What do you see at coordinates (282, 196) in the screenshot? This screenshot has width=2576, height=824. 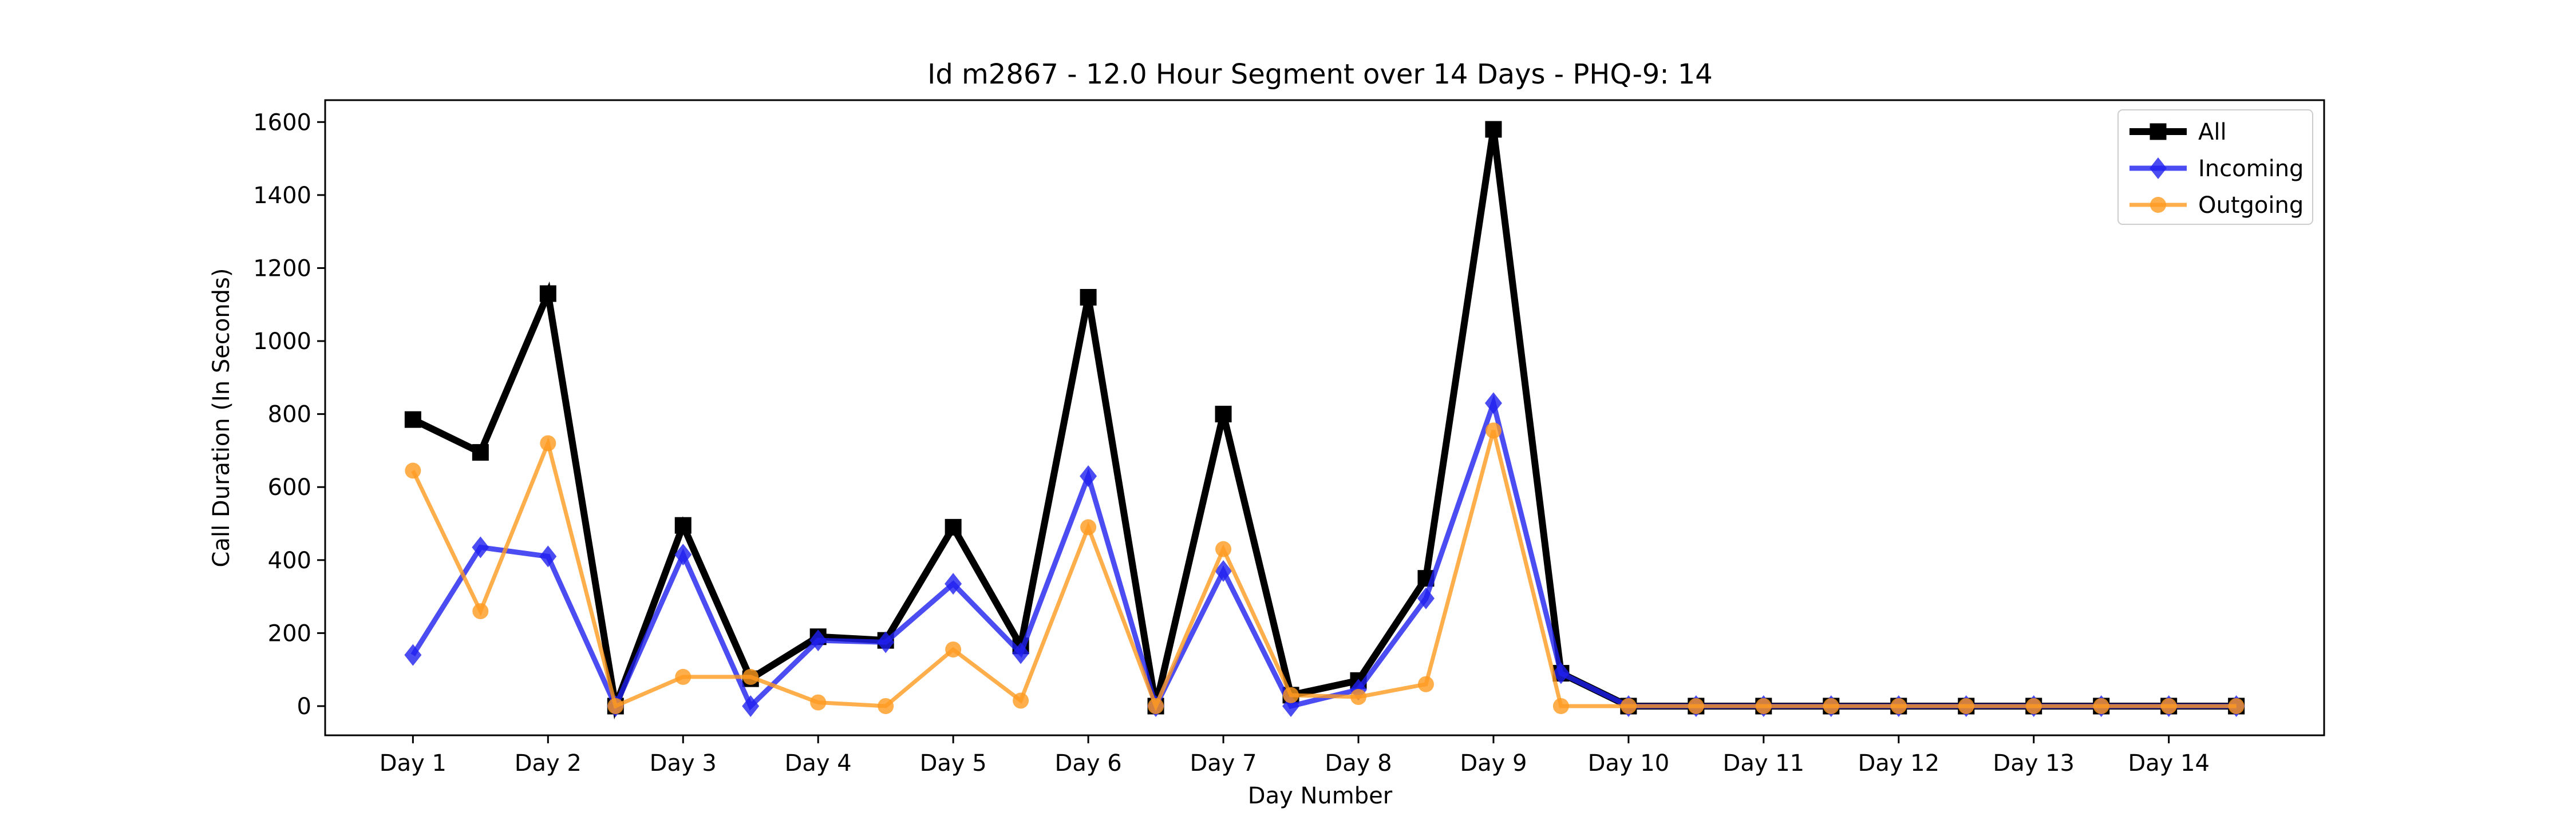 I see `y-tick-label: 1400` at bounding box center [282, 196].